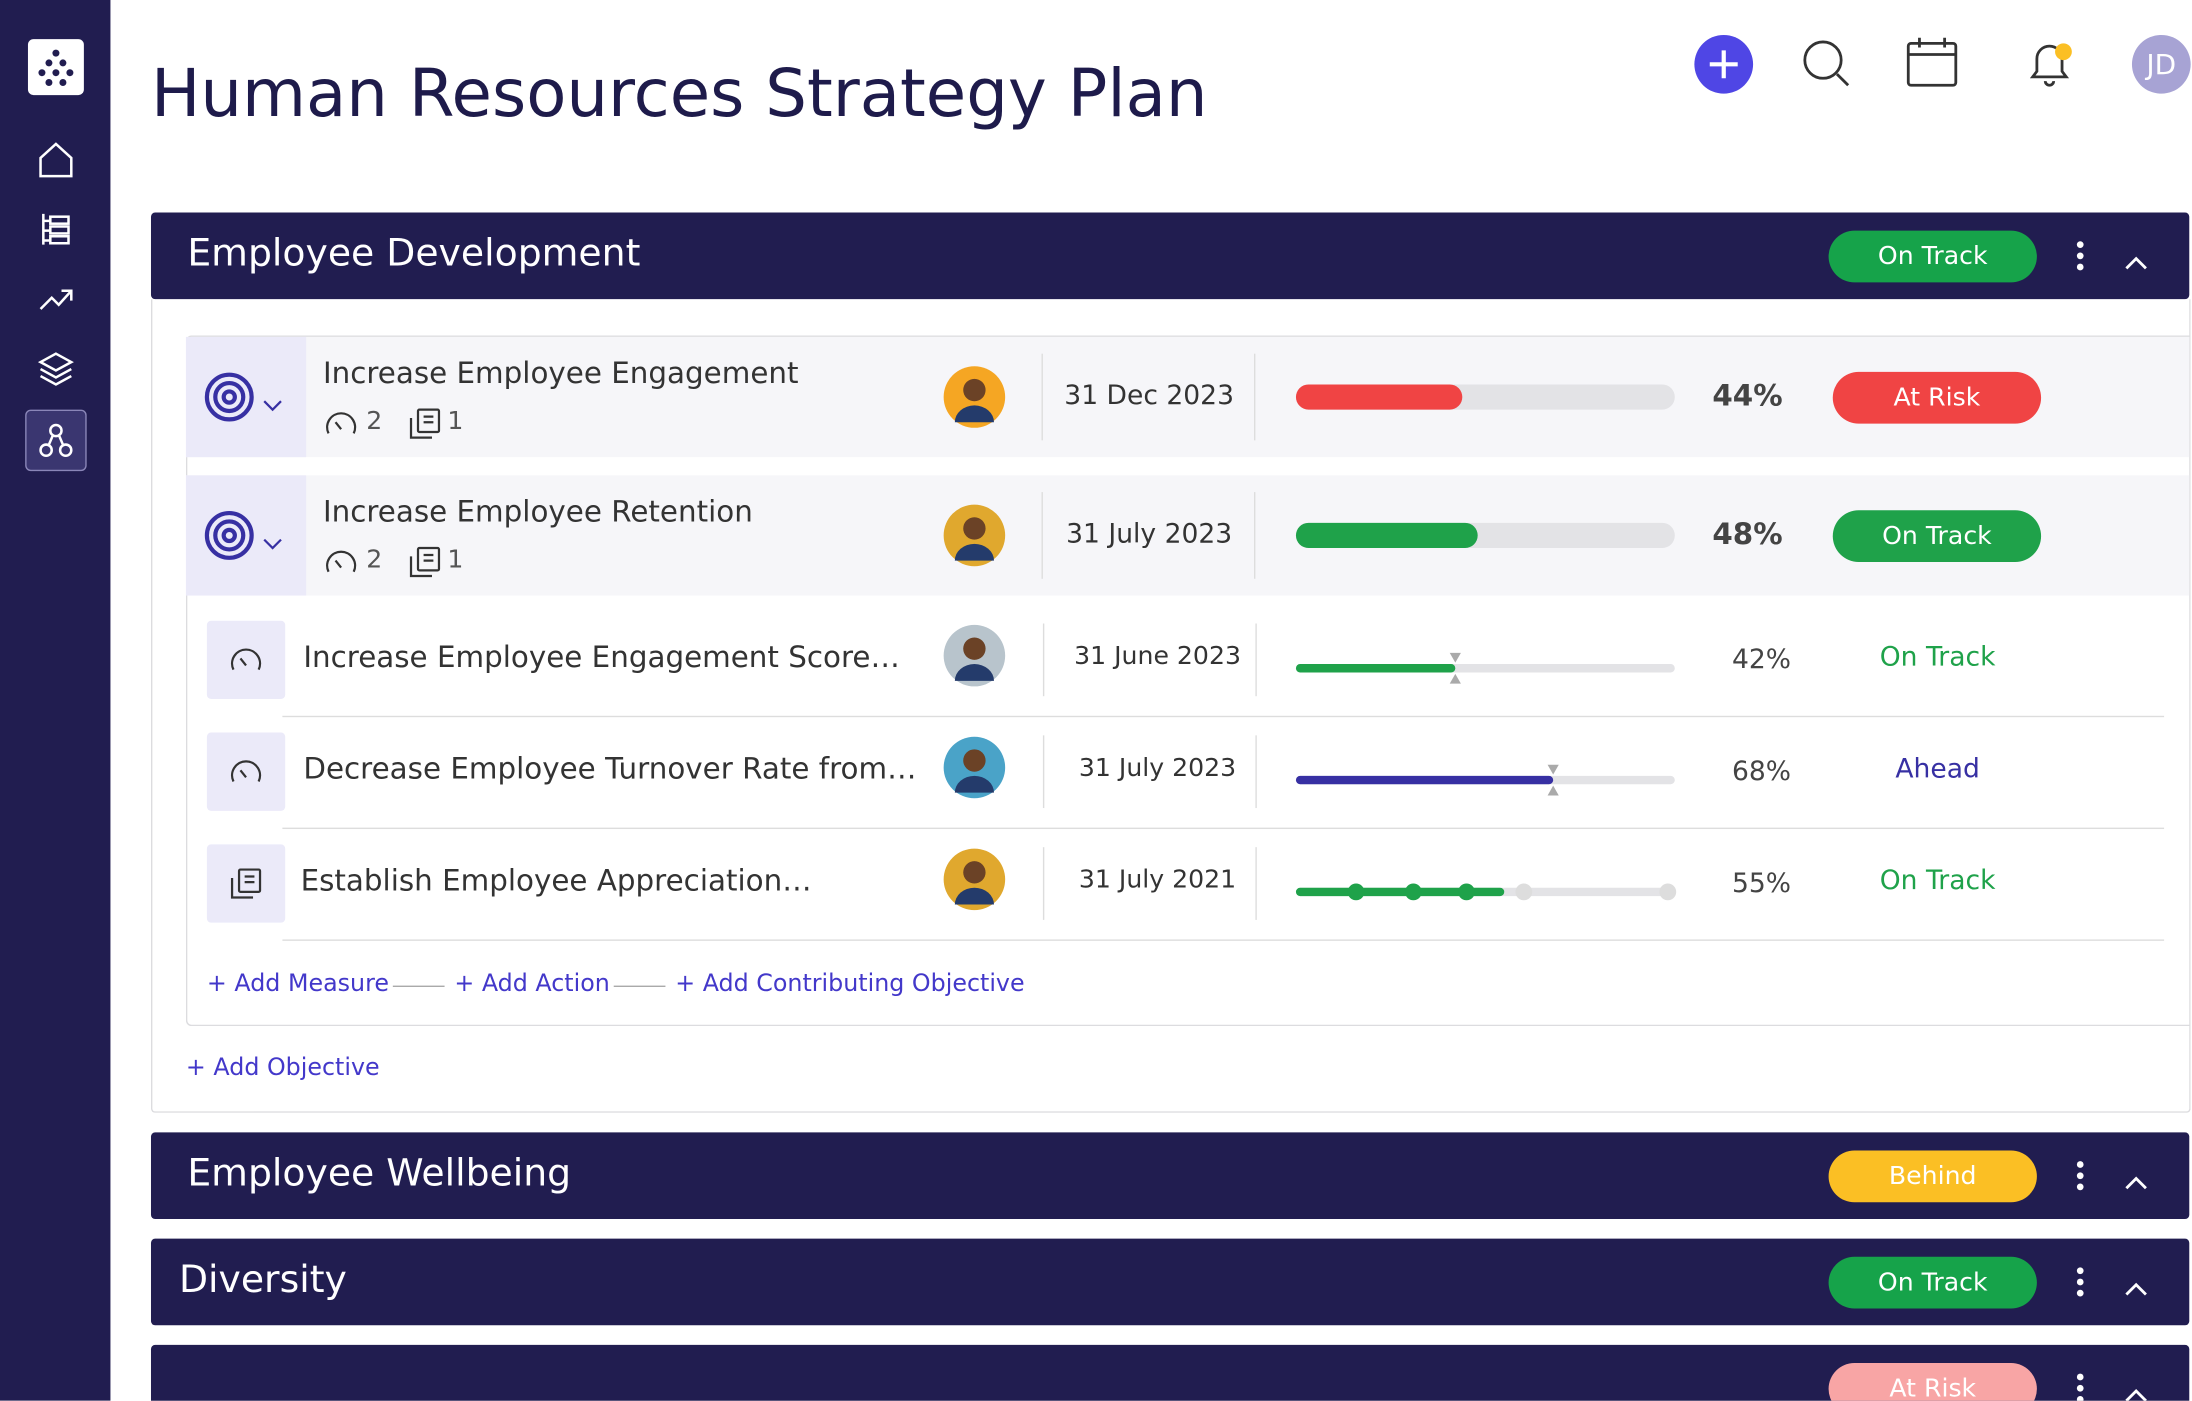 The image size is (2192, 1401). What do you see at coordinates (1157, 656) in the screenshot?
I see `due-date: 31 June 2023` at bounding box center [1157, 656].